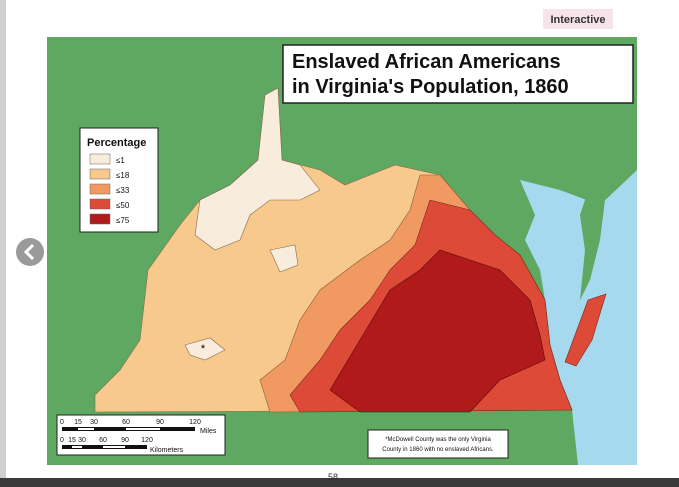 The width and height of the screenshot is (679, 487). I want to click on title-line: Enslaved African Americans, so click(426, 62).